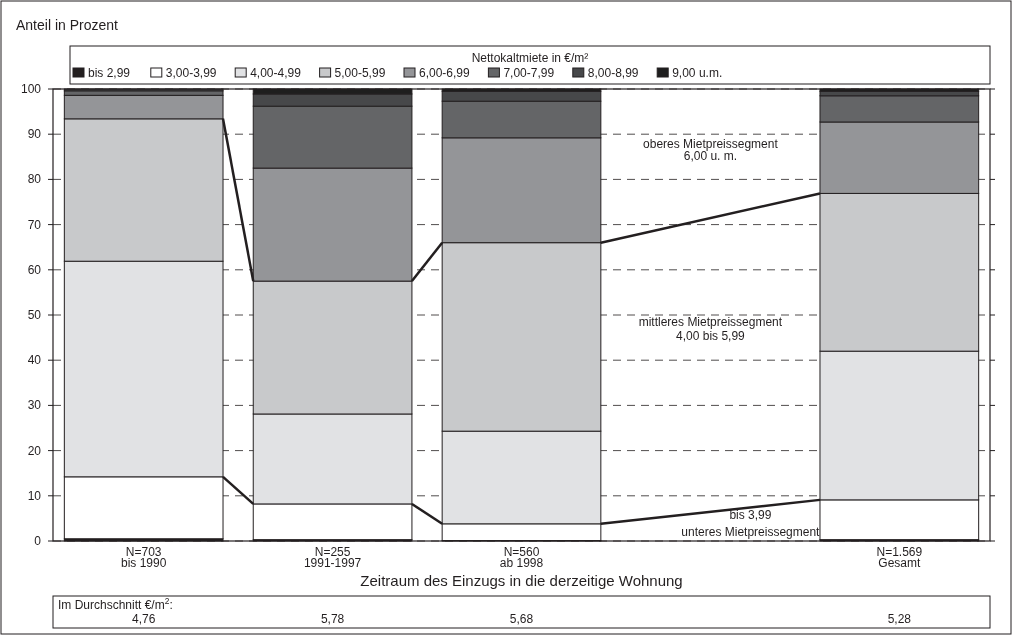 This screenshot has height=635, width=1012. I want to click on y-tick-label: 60, so click(34, 269).